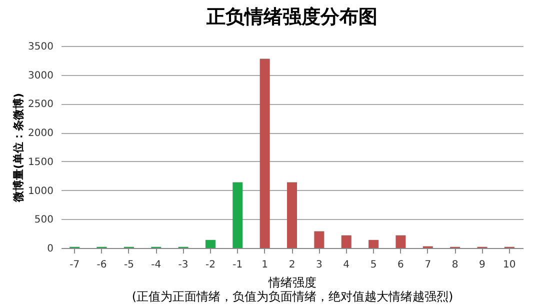 The image size is (545, 308). I want to click on x-tick-label: -5, so click(129, 265).